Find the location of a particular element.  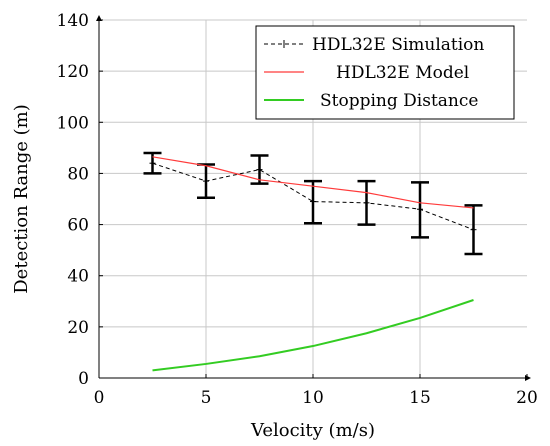

y-tick-label: 100 is located at coordinates (73, 123).